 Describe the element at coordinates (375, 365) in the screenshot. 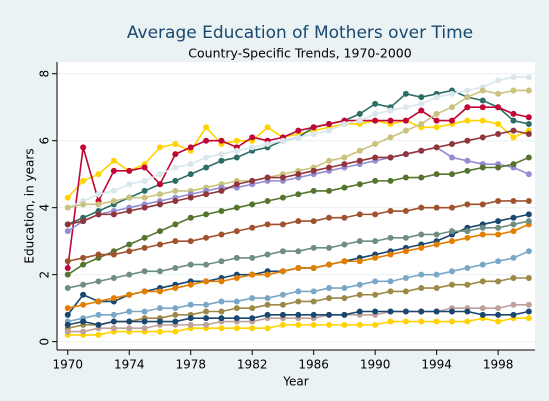

I see `x-tick-label: 1990` at that location.